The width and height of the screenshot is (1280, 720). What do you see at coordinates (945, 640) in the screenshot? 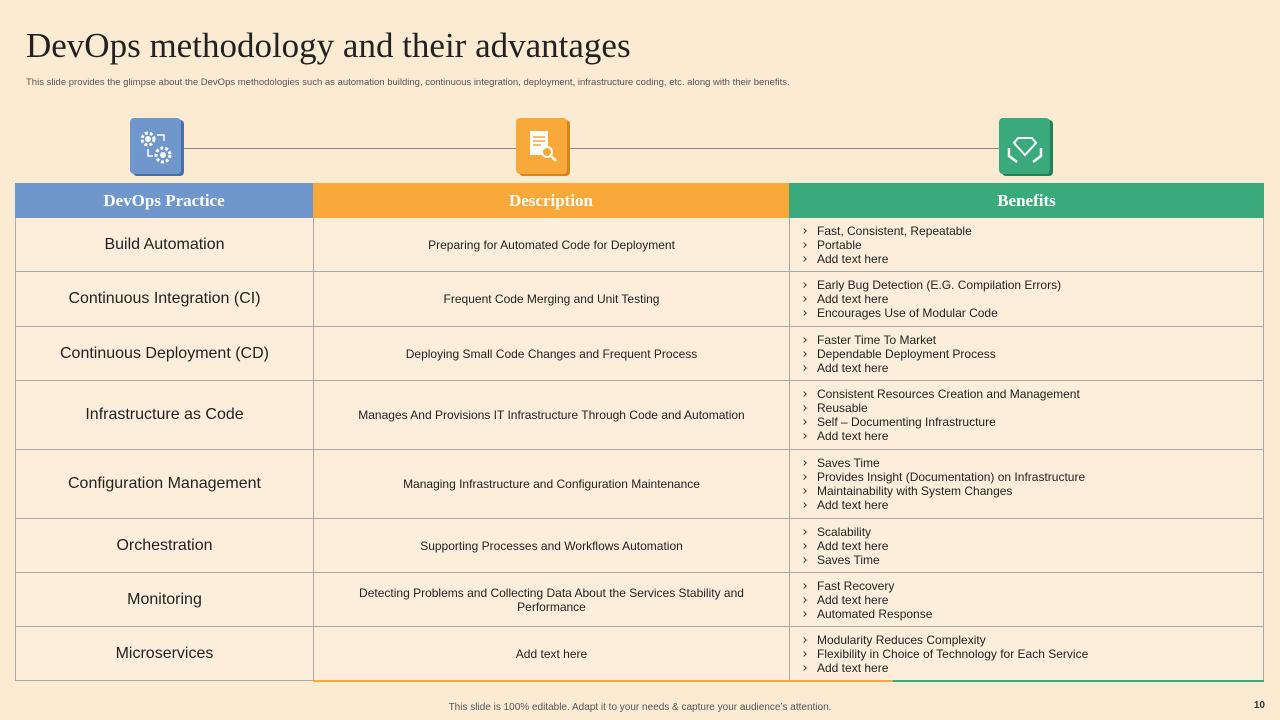
I see `benefit-item: Modularity Reduces Complexity` at bounding box center [945, 640].